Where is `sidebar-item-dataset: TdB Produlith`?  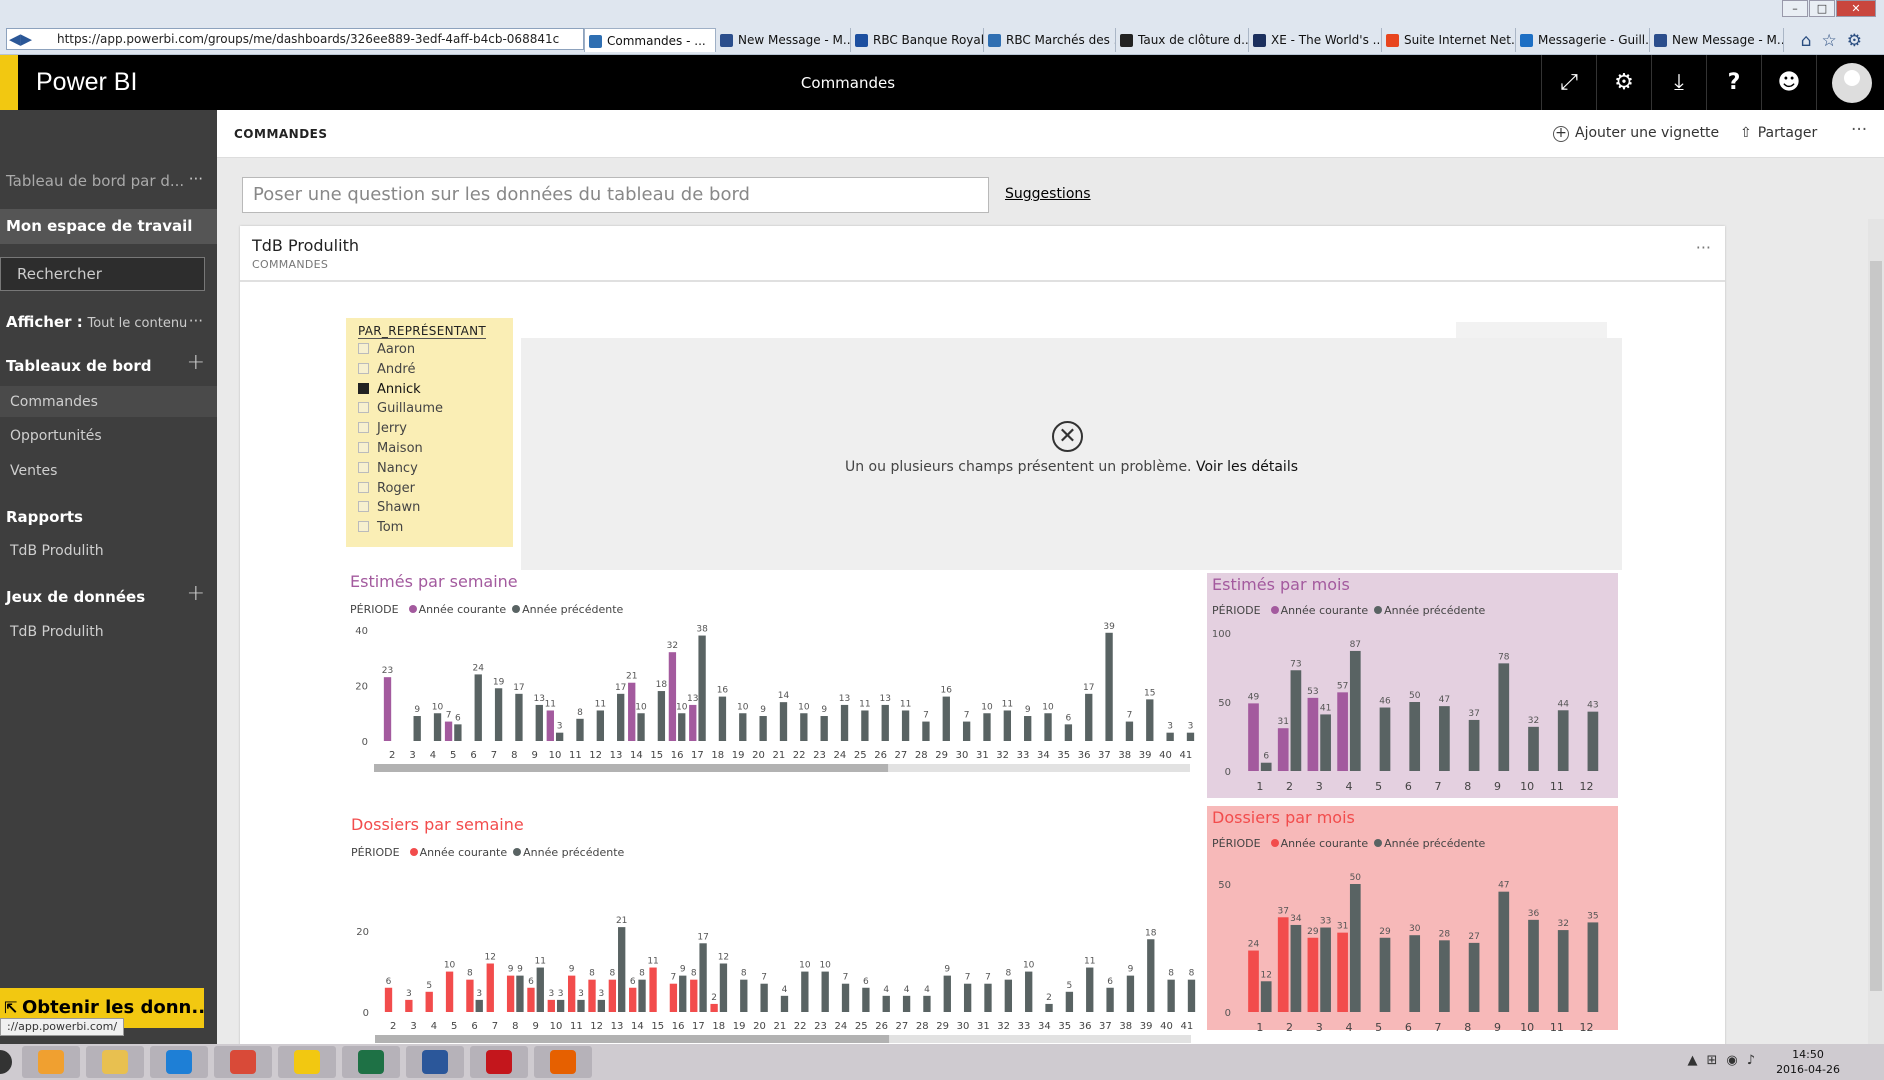
sidebar-item-dataset: TdB Produlith is located at coordinates (57, 632).